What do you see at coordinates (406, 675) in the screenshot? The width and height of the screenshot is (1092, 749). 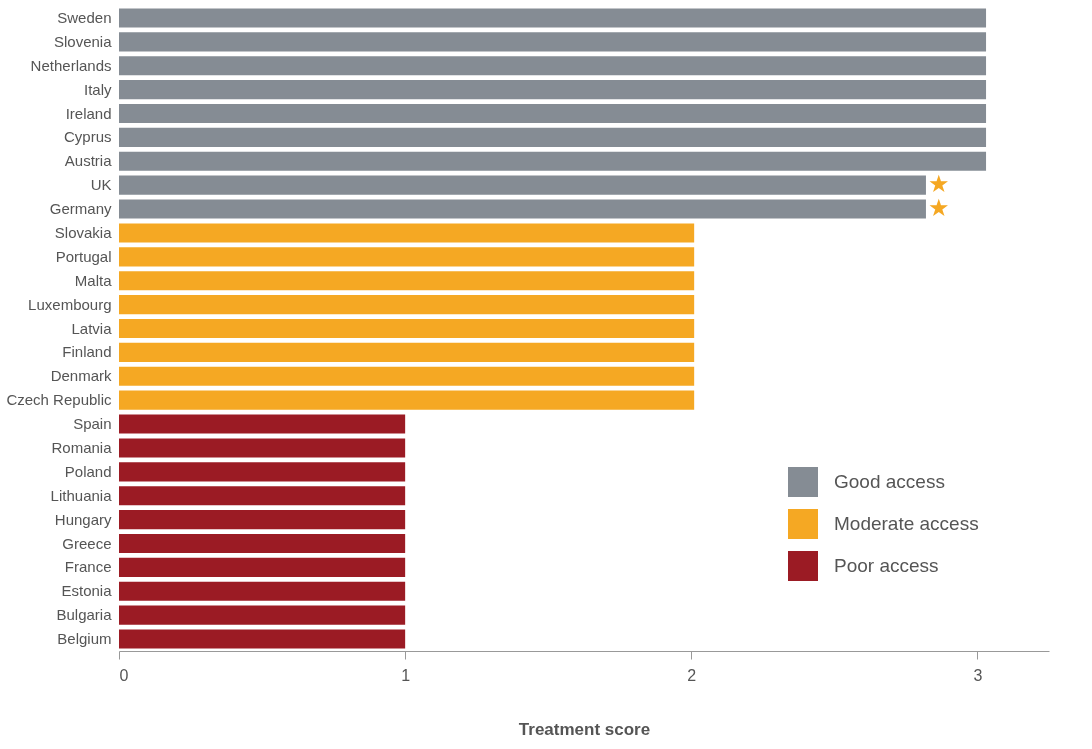 I see `x-tick-label: 1` at bounding box center [406, 675].